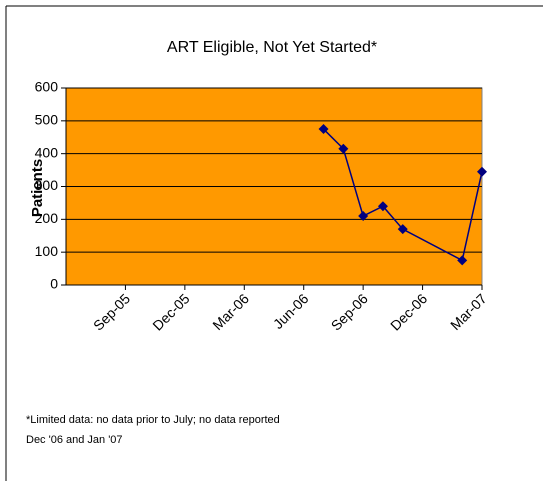 The image size is (543, 481). Describe the element at coordinates (230, 311) in the screenshot. I see `x-tick-label: Mar-06` at that location.